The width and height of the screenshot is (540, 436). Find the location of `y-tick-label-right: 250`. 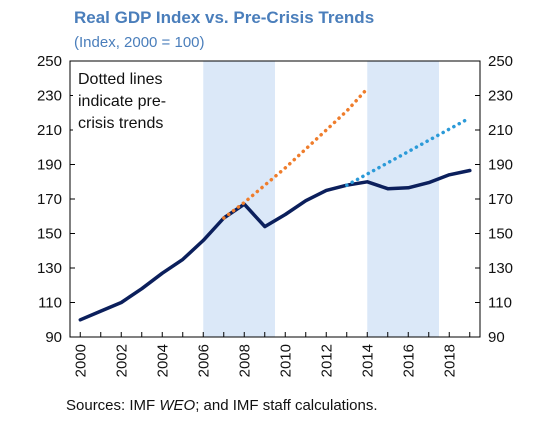

y-tick-label-right: 250 is located at coordinates (500, 61).